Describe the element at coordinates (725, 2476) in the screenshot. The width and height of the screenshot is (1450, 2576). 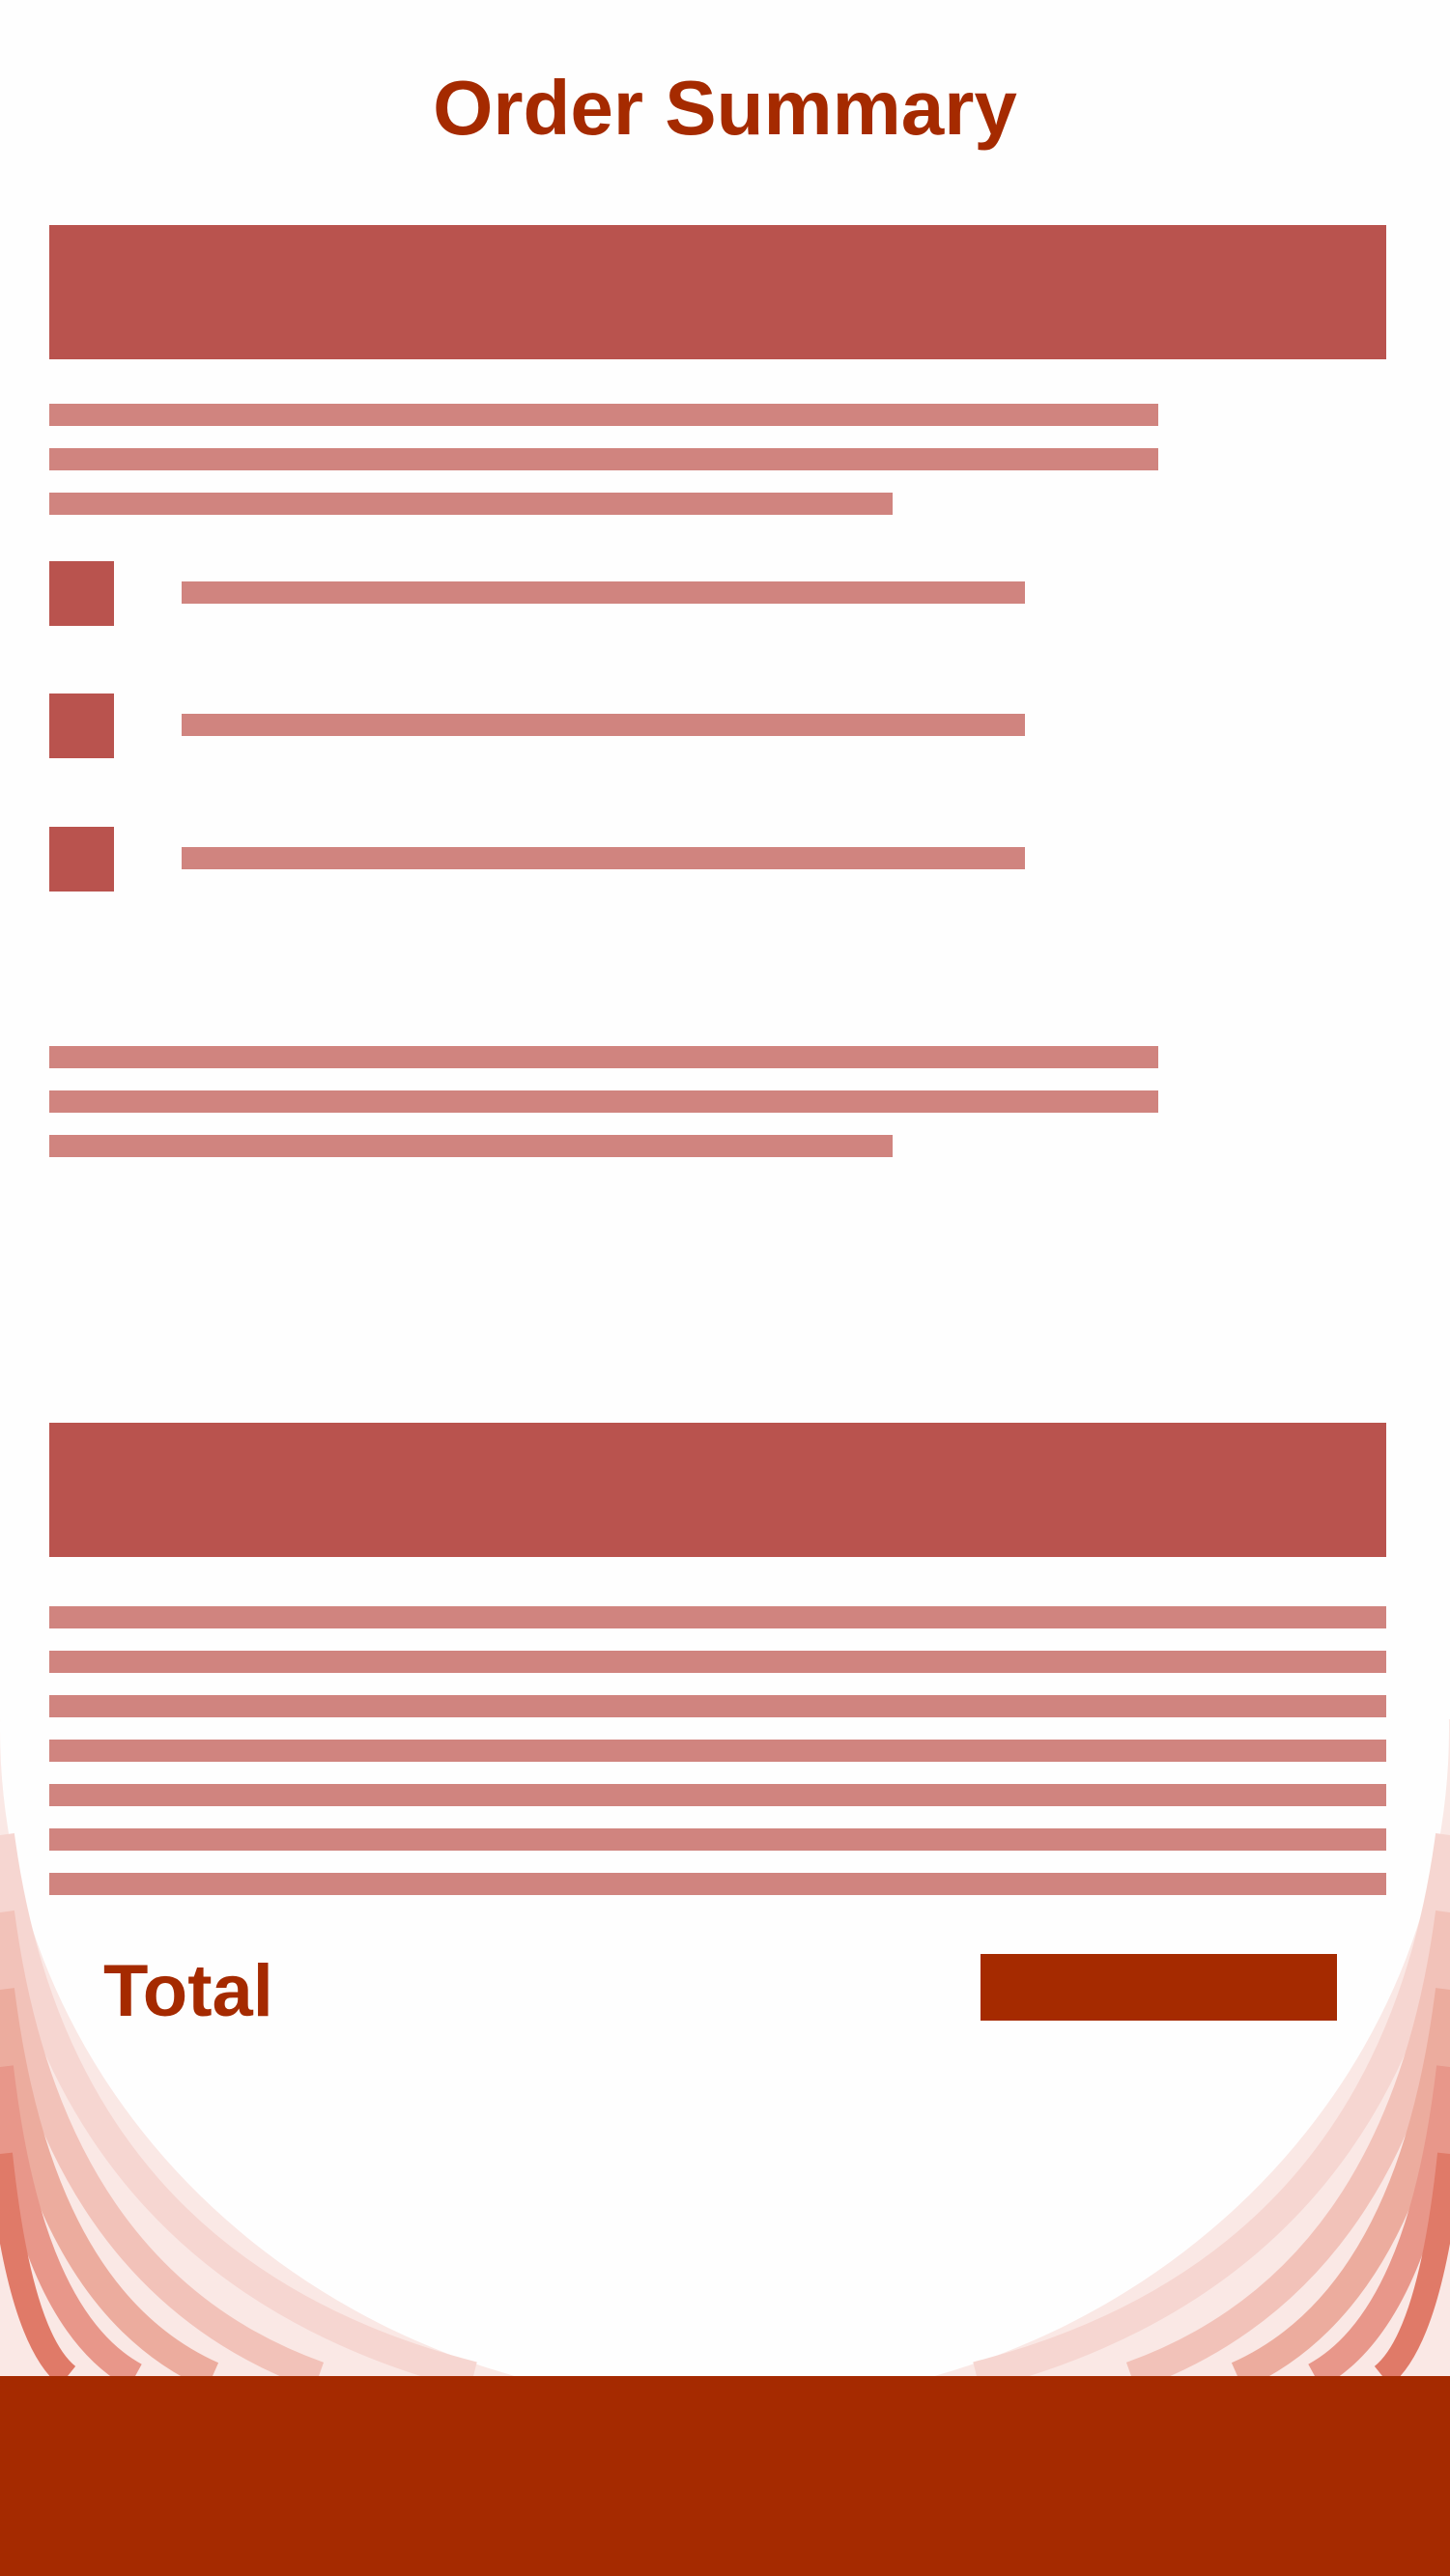
I see `footer-band` at that location.